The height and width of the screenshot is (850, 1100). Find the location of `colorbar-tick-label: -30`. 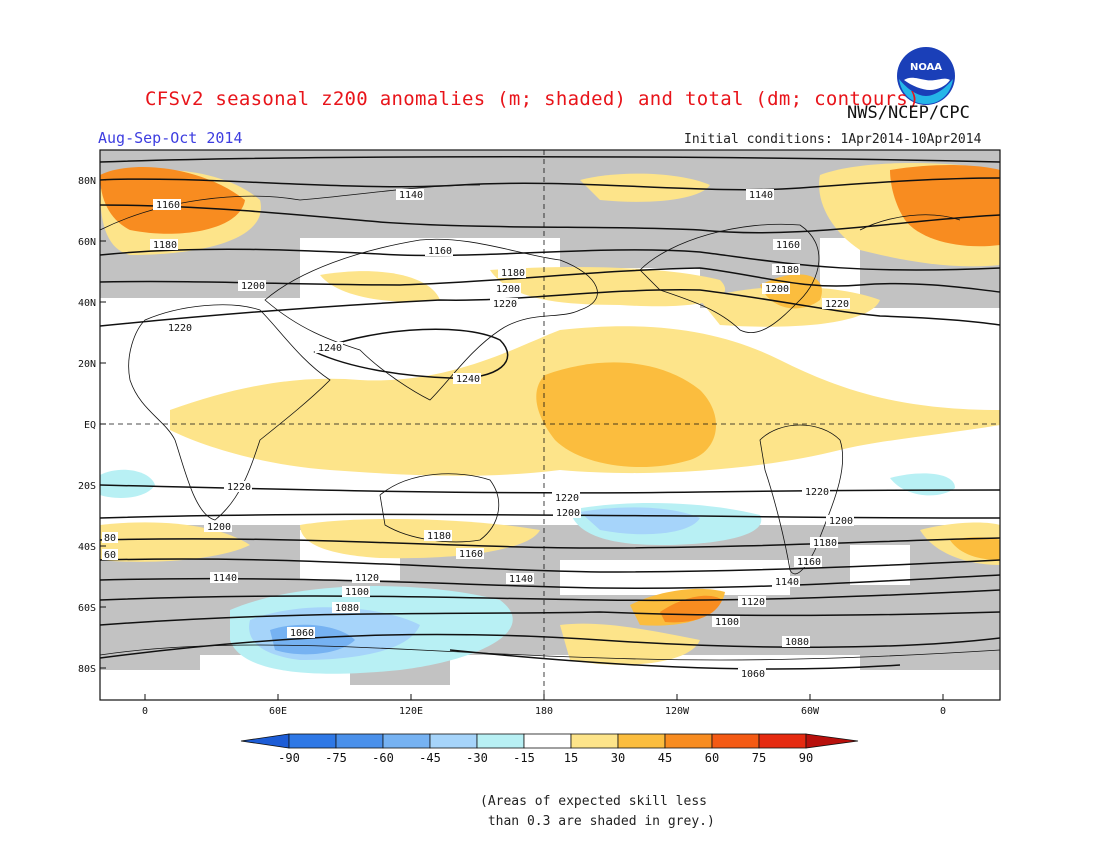

colorbar-tick-label: -30 is located at coordinates (477, 758).